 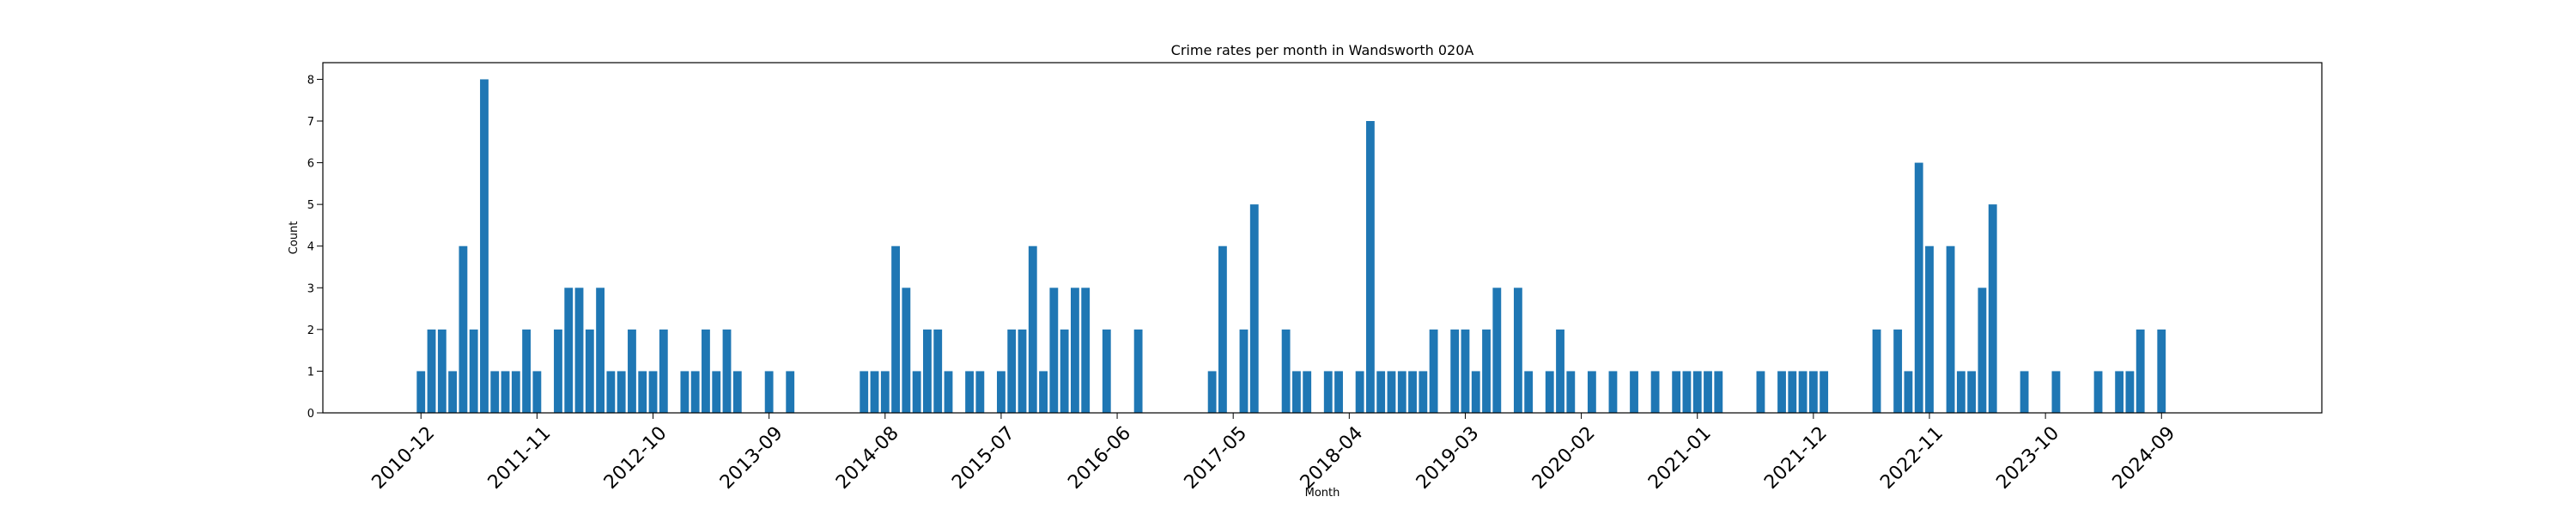 What do you see at coordinates (311, 288) in the screenshot?
I see `y-tick-label: 3` at bounding box center [311, 288].